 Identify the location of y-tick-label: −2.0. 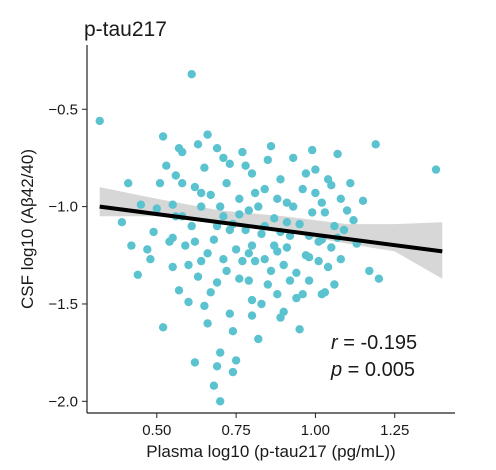
(63, 401).